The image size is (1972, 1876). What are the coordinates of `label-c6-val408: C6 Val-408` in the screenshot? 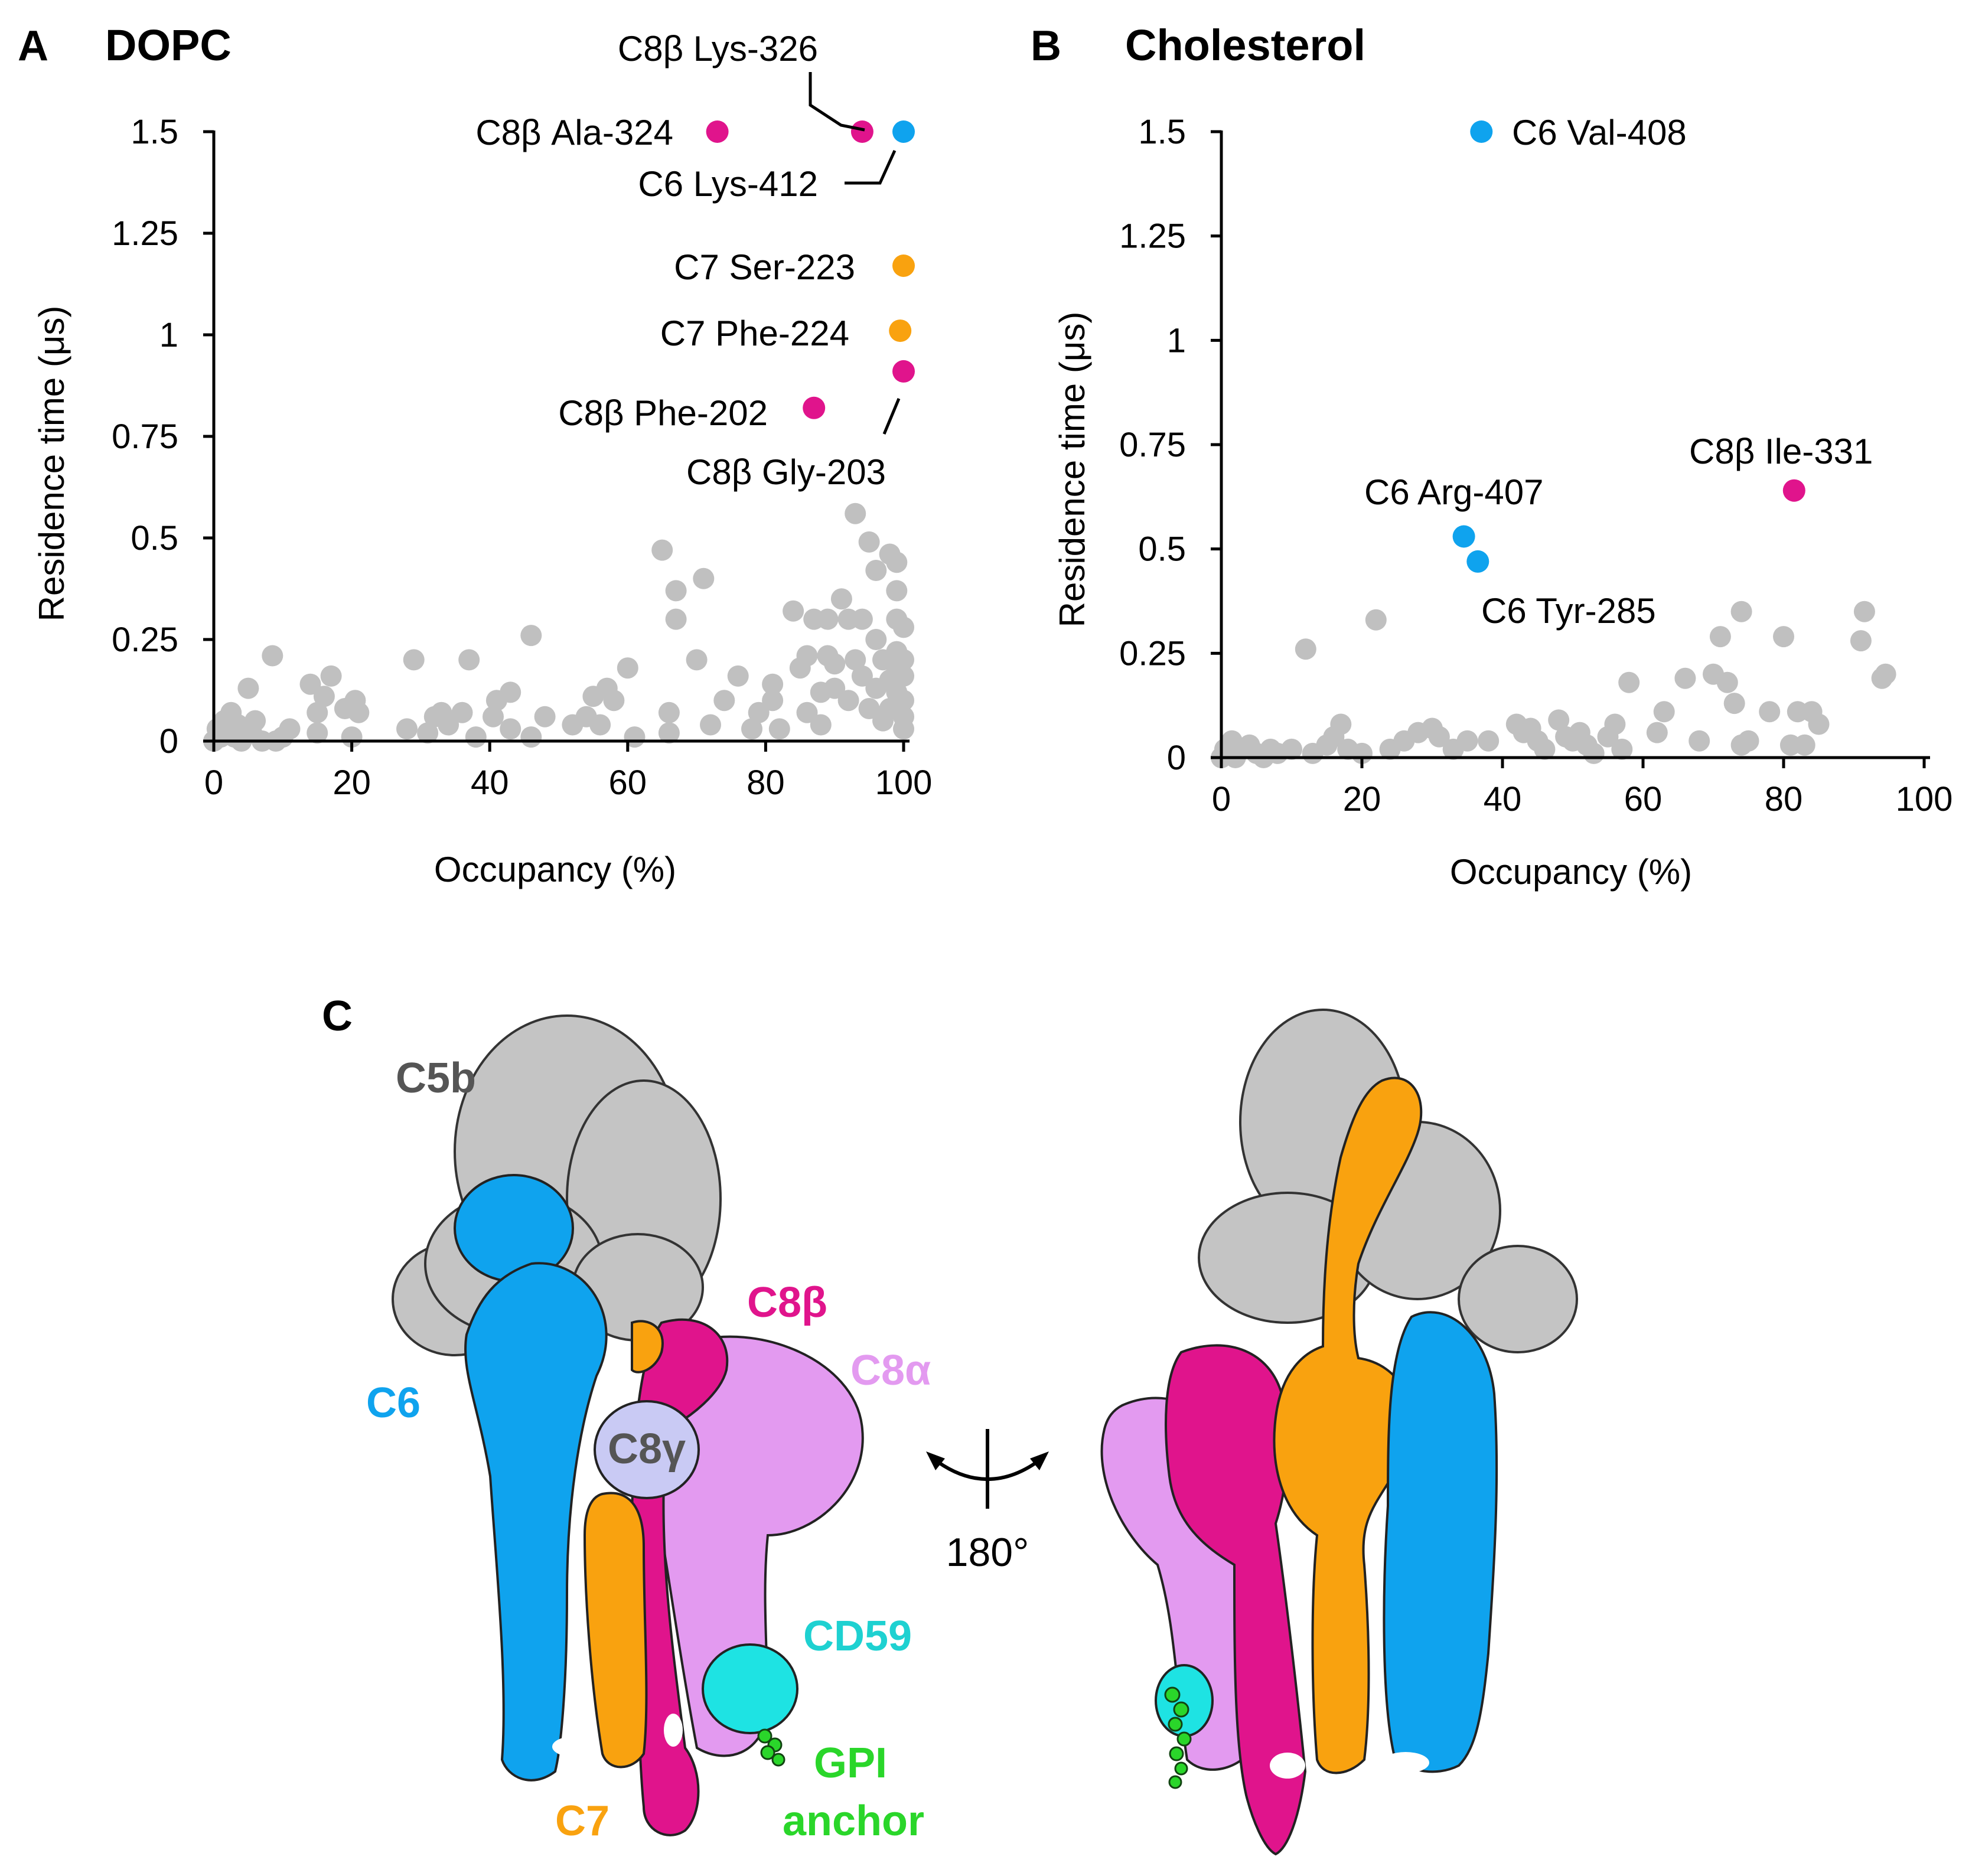 It's located at (1599, 132).